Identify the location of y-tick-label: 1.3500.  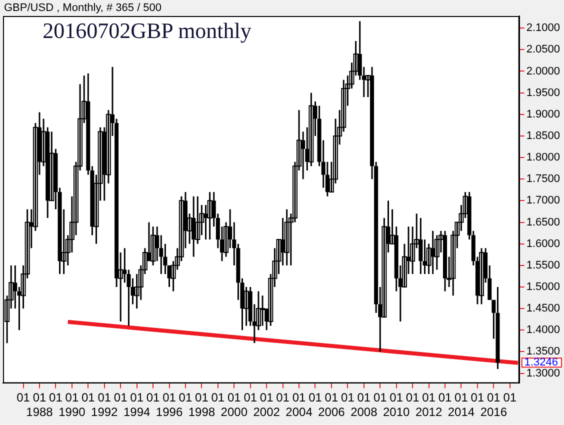
(543, 352).